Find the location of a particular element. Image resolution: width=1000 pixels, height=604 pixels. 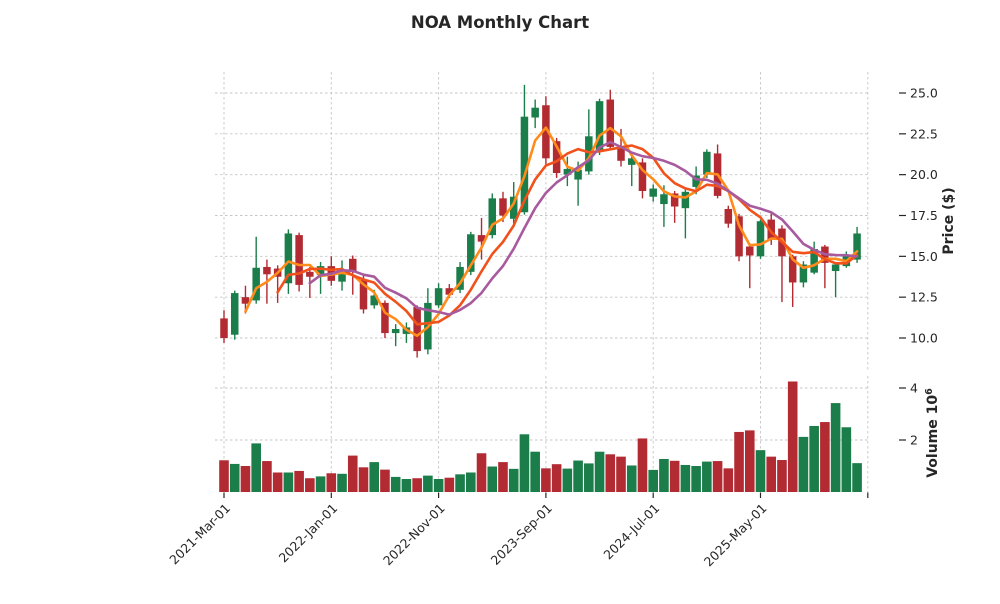

date-tick-label: 2025-May-01 is located at coordinates (735, 535).